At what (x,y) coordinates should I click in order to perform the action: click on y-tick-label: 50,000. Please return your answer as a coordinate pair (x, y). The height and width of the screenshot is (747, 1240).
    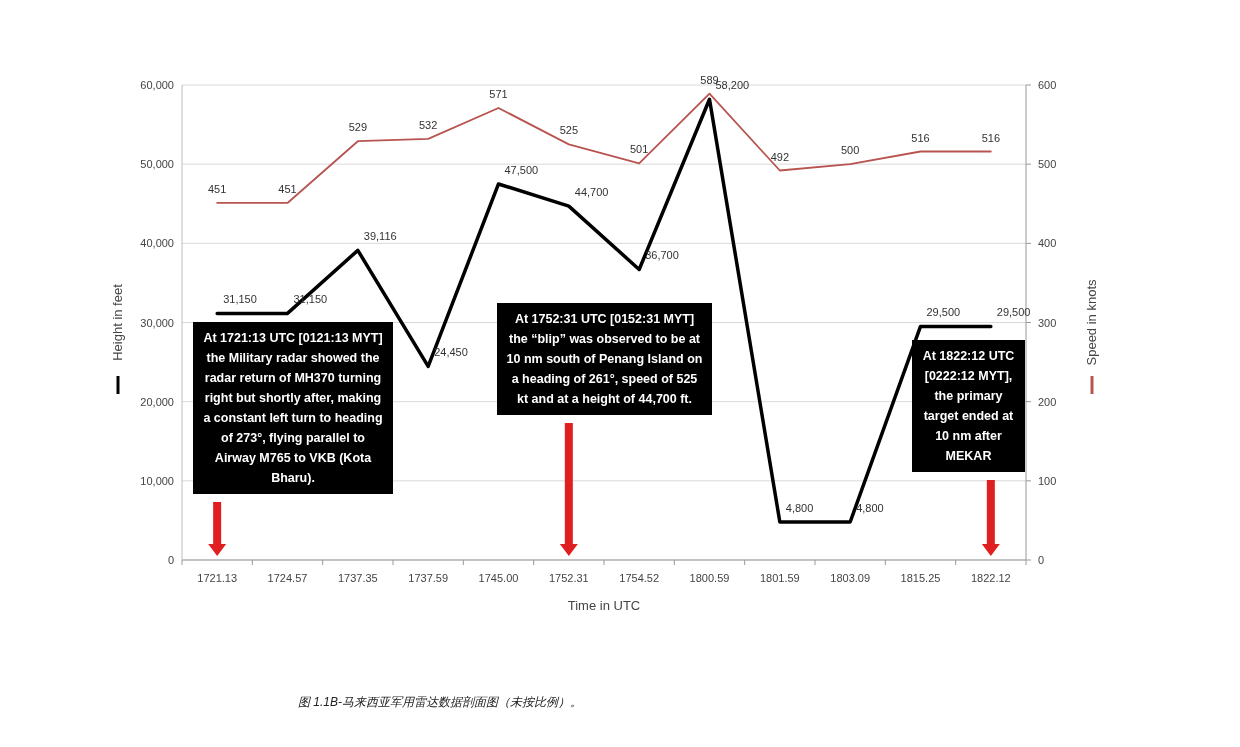
    Looking at the image, I should click on (157, 164).